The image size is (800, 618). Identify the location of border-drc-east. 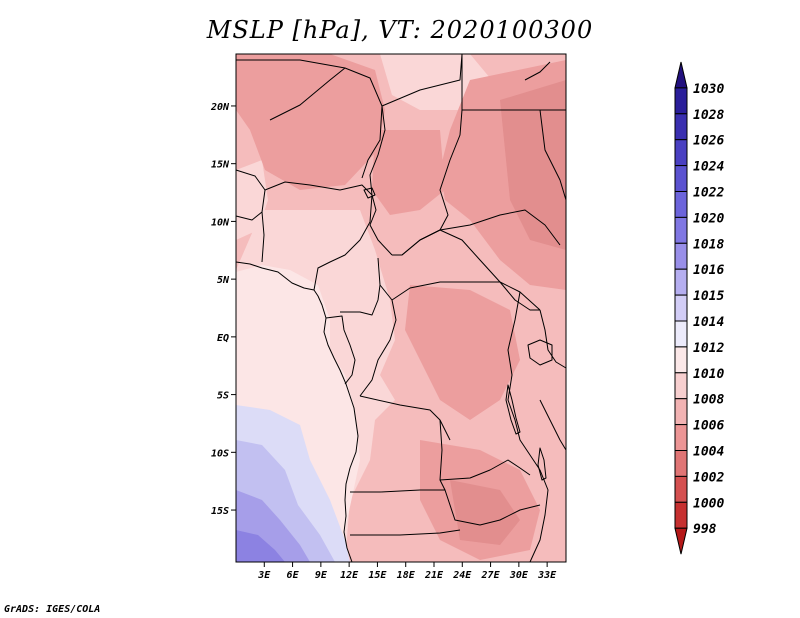
(524, 381).